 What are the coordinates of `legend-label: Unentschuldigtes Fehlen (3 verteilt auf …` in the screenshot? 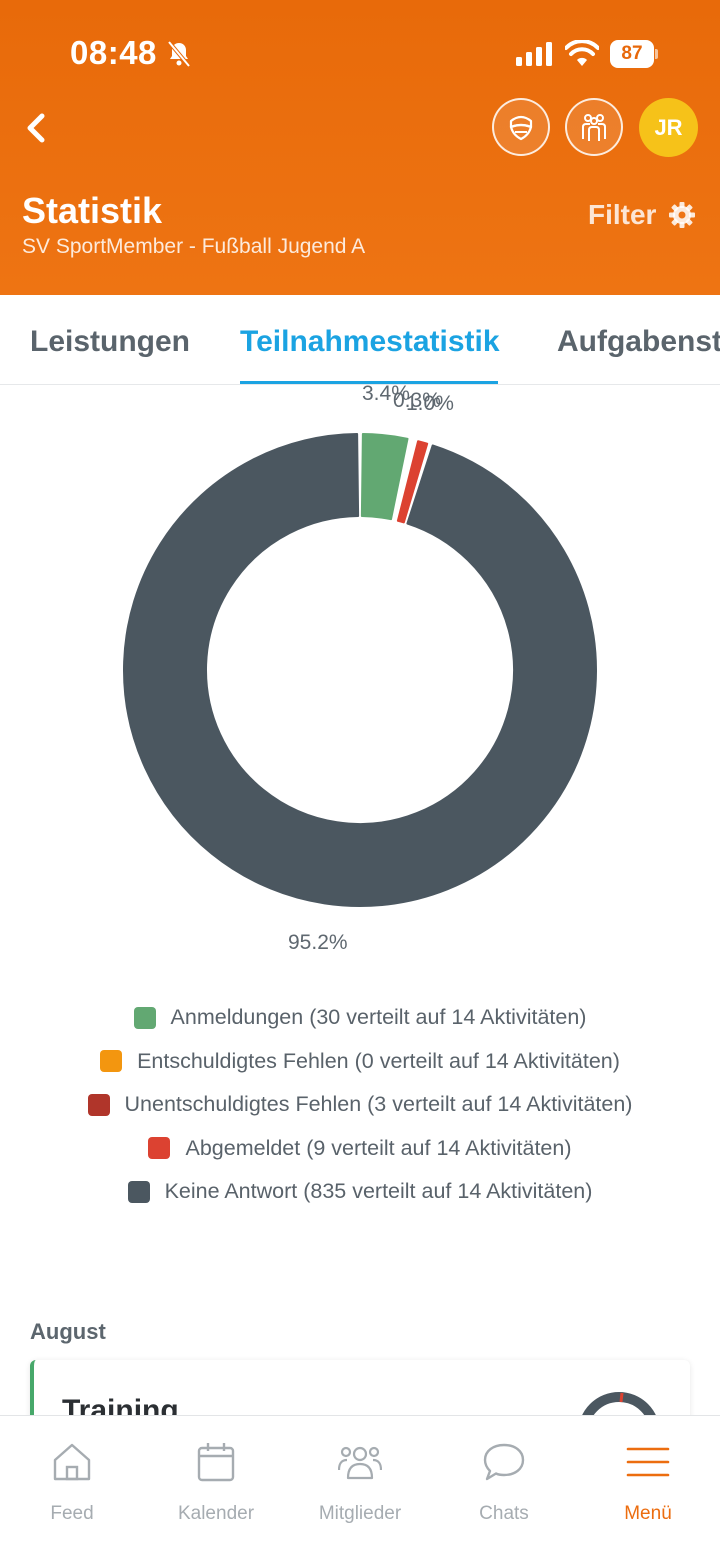 It's located at (378, 1104).